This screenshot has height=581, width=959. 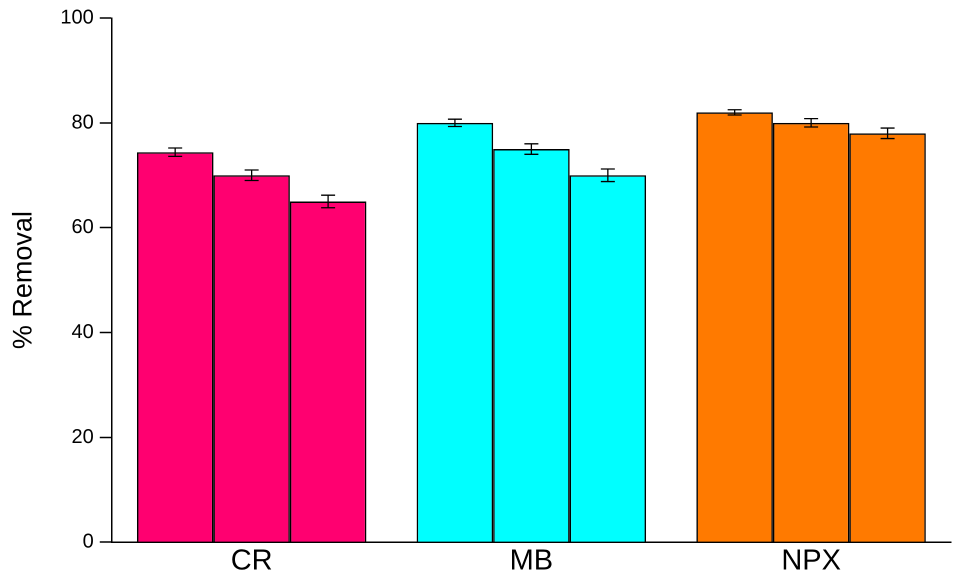 What do you see at coordinates (83, 437) in the screenshot?
I see `y-tick-label: 20` at bounding box center [83, 437].